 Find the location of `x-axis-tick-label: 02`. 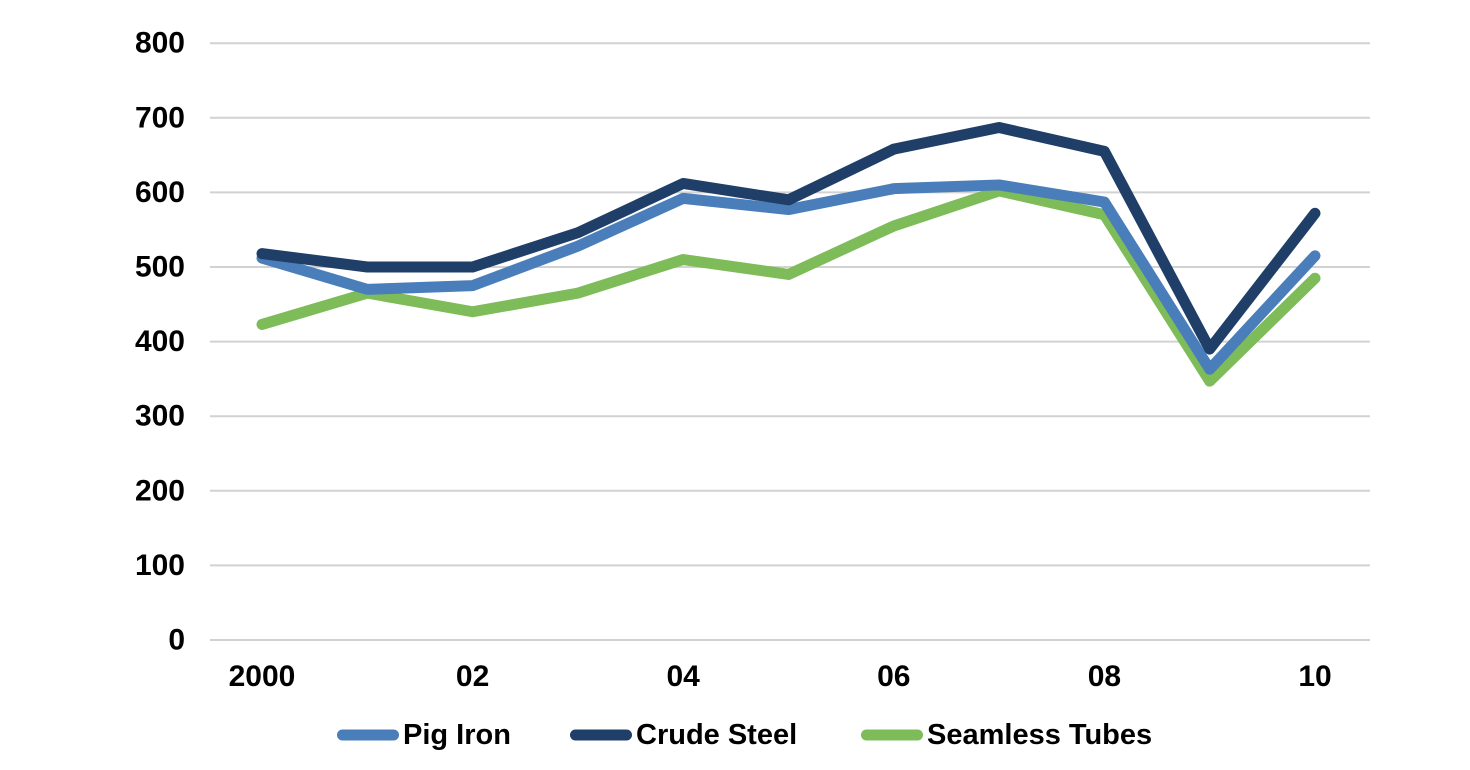

x-axis-tick-label: 02 is located at coordinates (472, 676).